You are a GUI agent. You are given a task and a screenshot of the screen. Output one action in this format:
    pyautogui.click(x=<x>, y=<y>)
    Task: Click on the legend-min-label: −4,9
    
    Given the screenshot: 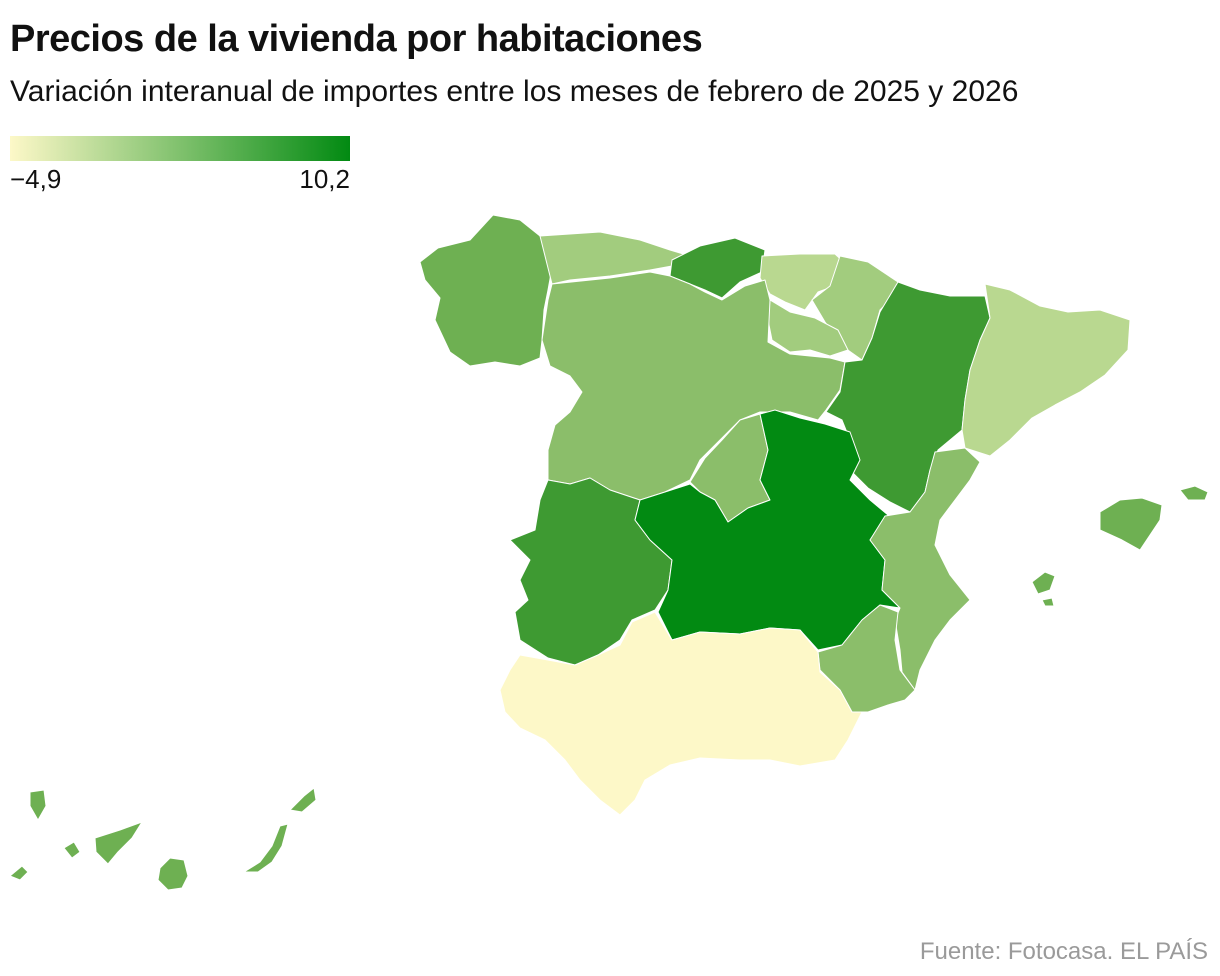 What is the action you would take?
    pyautogui.click(x=36, y=179)
    